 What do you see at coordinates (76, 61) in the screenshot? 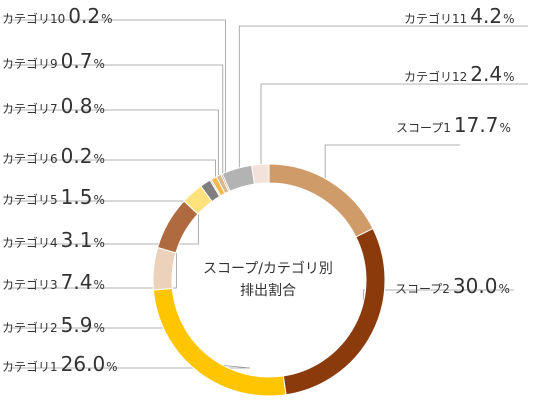
I see `slice-label-value: 0.7` at bounding box center [76, 61].